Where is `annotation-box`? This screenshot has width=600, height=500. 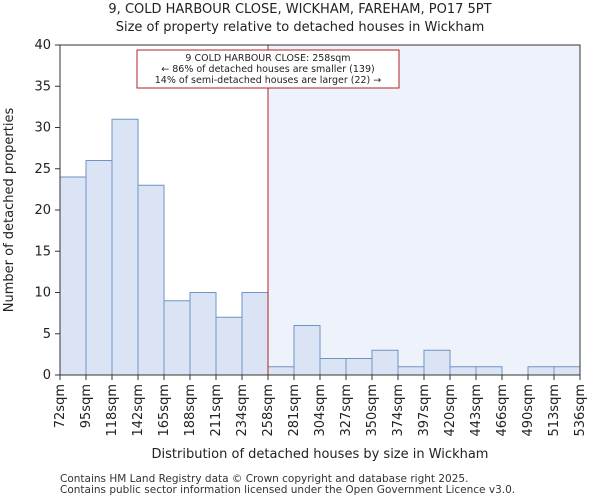
annotation-box is located at coordinates (268, 69).